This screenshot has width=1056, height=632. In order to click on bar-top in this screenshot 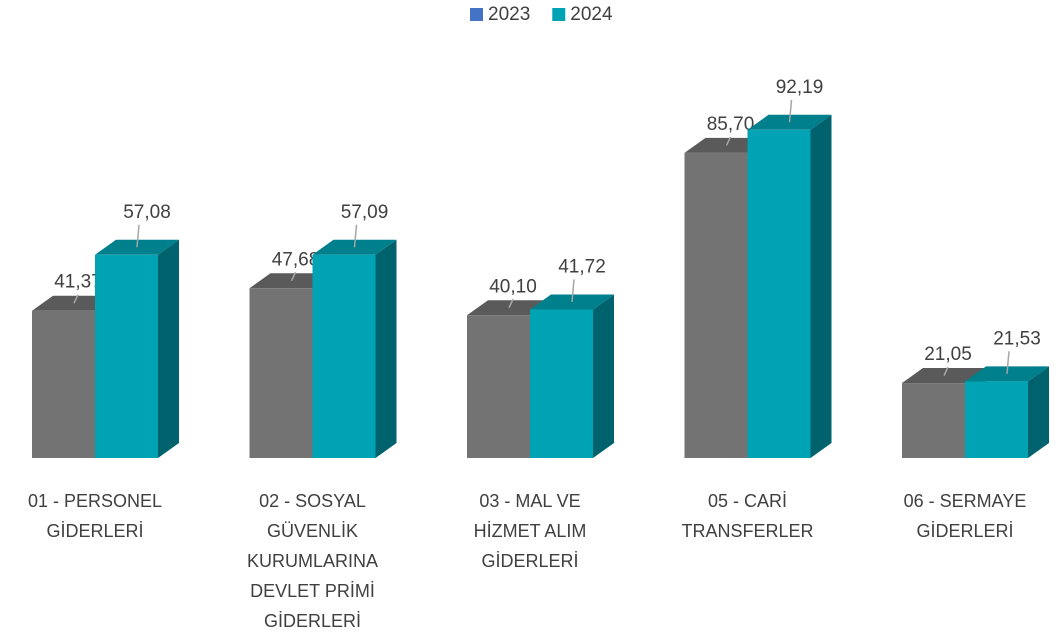, I will do `click(789, 122)`.